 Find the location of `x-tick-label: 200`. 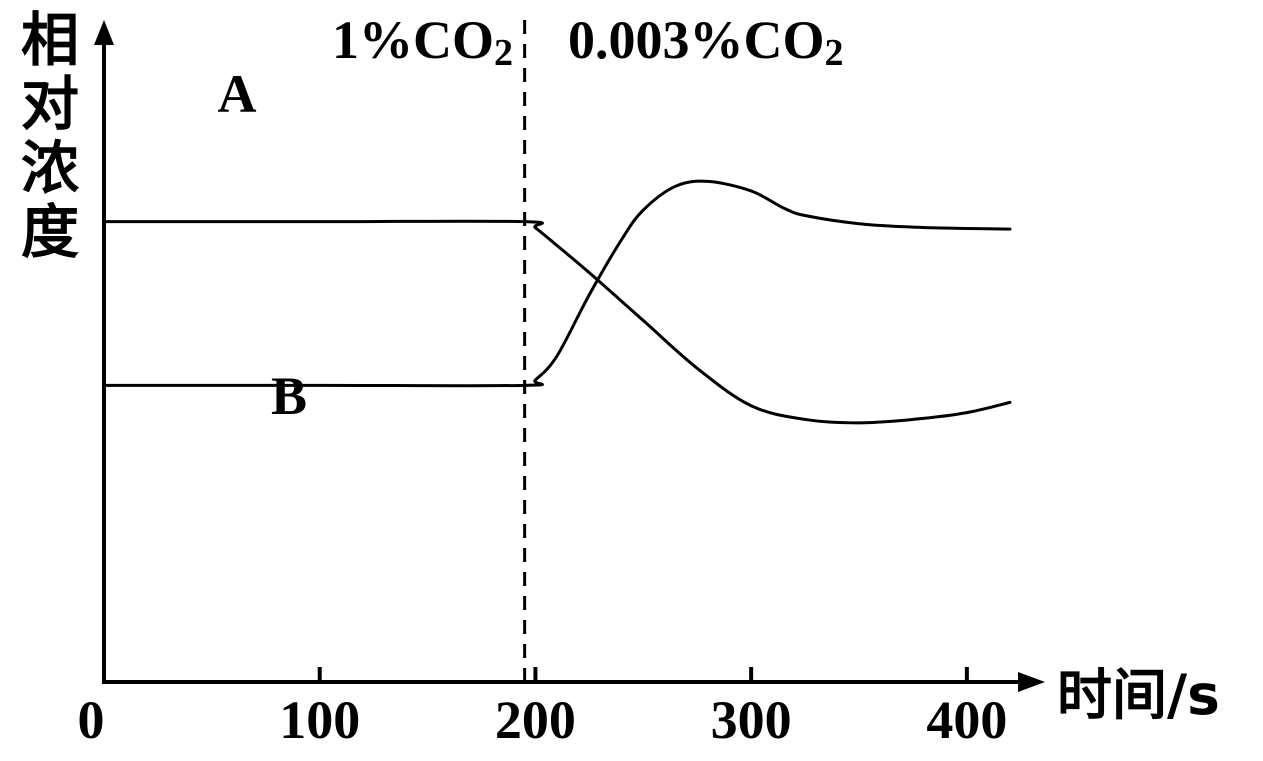

x-tick-label: 200 is located at coordinates (535, 720).